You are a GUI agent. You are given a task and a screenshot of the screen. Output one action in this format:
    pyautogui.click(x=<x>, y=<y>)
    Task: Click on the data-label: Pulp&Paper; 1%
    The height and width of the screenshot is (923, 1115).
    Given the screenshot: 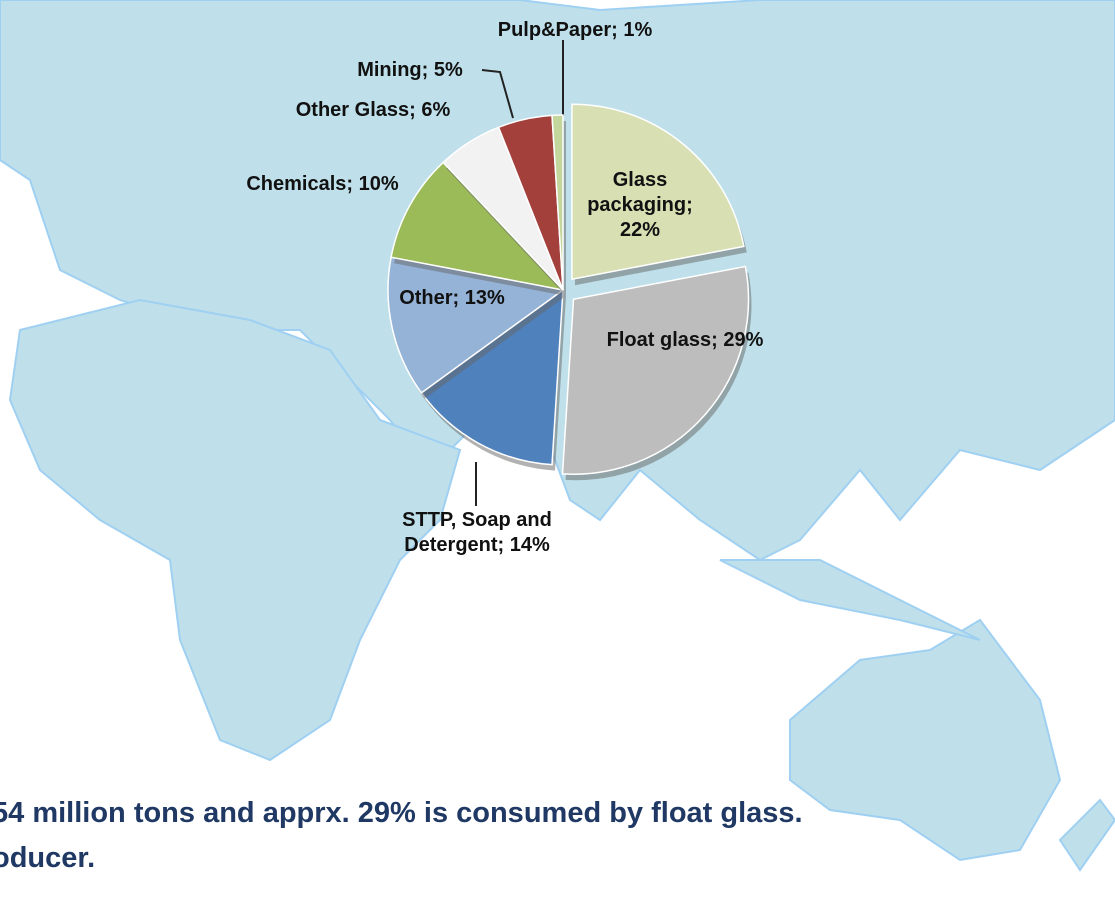 What is the action you would take?
    pyautogui.click(x=575, y=30)
    